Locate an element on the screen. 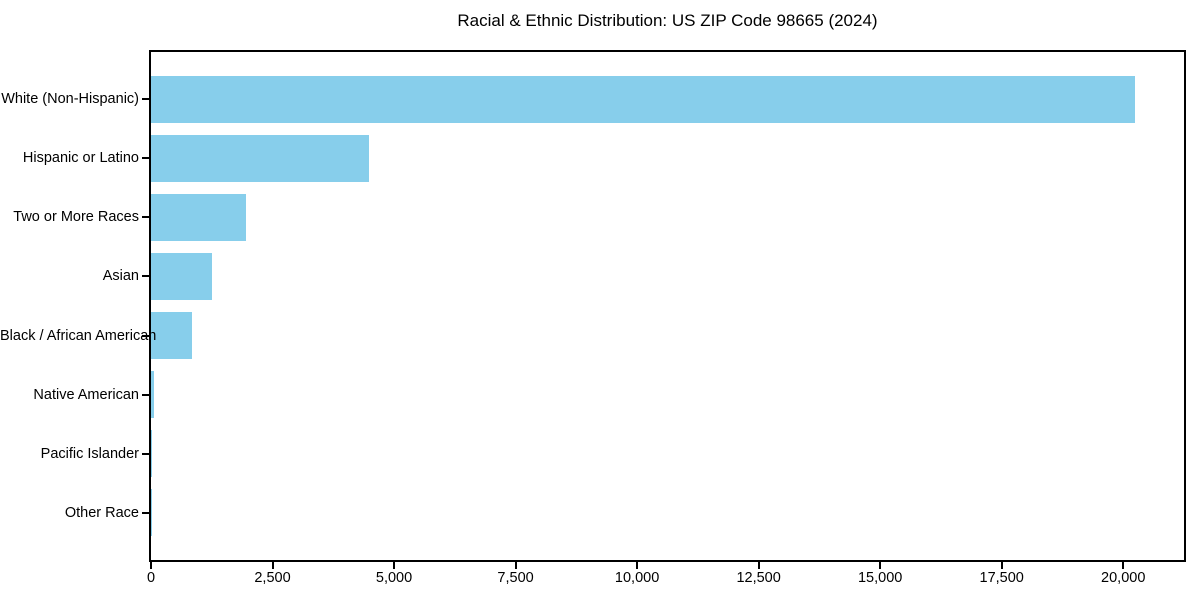 This screenshot has width=1200, height=600. x-label-0: 0 is located at coordinates (151, 578).